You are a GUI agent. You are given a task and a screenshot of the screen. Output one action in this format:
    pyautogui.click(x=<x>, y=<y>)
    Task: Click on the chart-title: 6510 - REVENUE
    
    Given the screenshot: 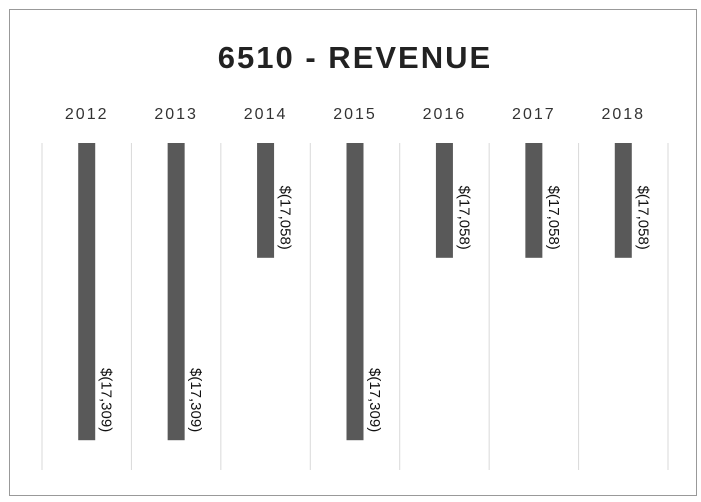 What is the action you would take?
    pyautogui.click(x=355, y=57)
    